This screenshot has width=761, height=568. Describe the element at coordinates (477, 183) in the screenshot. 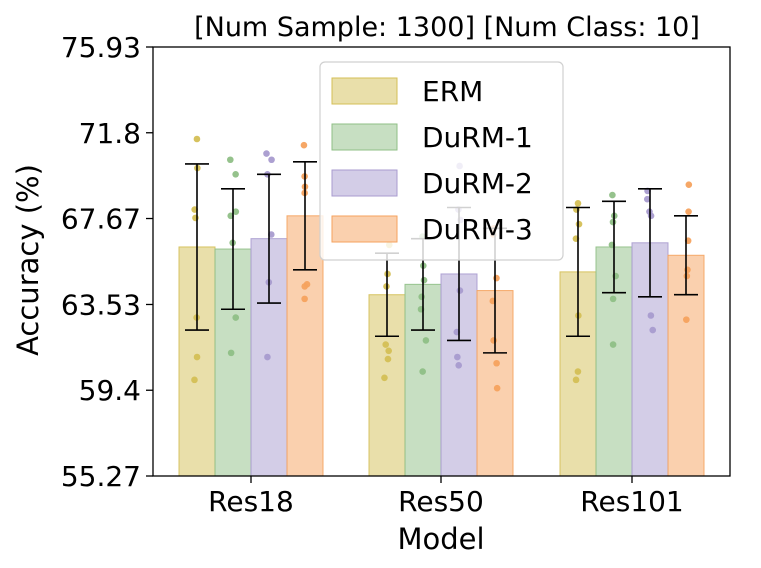

I see `legend-label: DuRM-2` at that location.